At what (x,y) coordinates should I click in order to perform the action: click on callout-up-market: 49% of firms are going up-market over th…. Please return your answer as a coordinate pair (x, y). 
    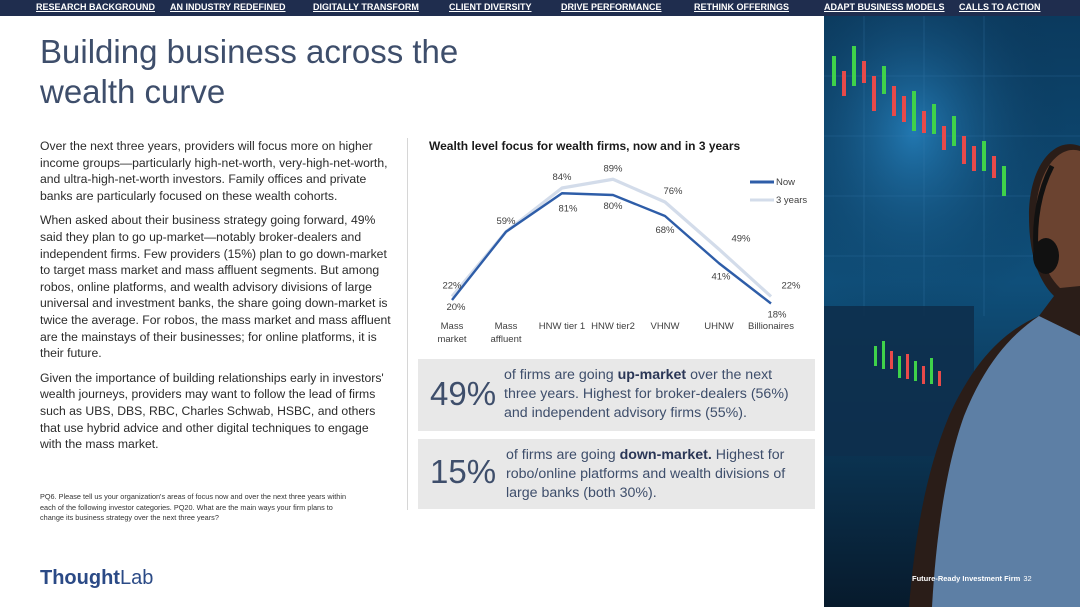
    Looking at the image, I should click on (616, 395).